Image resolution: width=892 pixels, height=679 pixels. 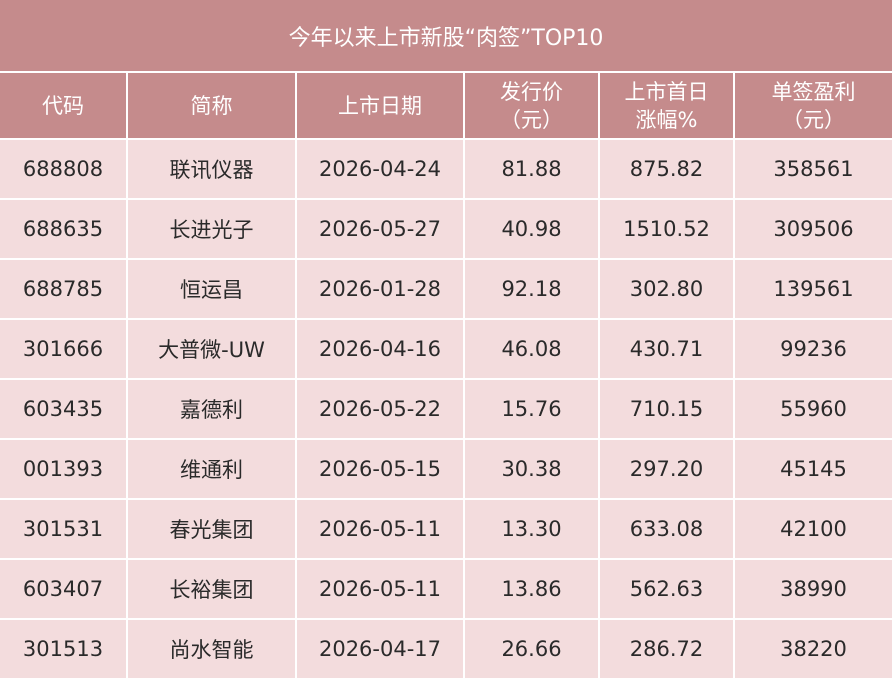 I want to click on header-row: 代码 简称 上市日期 发行价 （元） 上市首日涨幅% 单签盈利 （元）, so click(x=446, y=104).